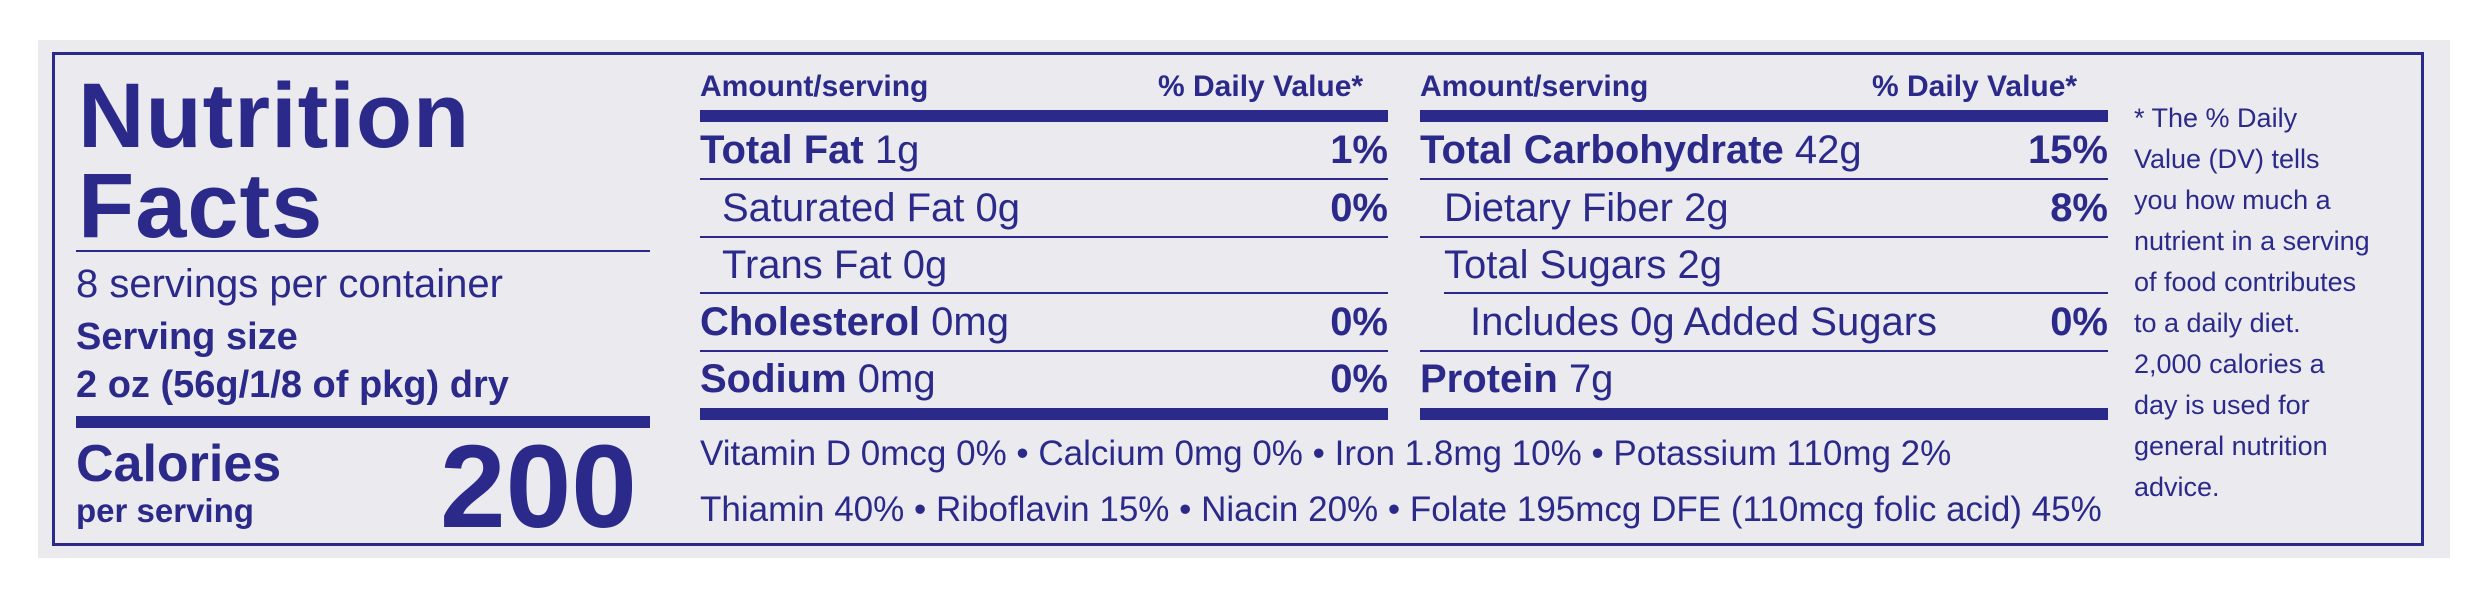 The image size is (2478, 607). What do you see at coordinates (1359, 379) in the screenshot?
I see `left-row-sodium-dv: 0%` at bounding box center [1359, 379].